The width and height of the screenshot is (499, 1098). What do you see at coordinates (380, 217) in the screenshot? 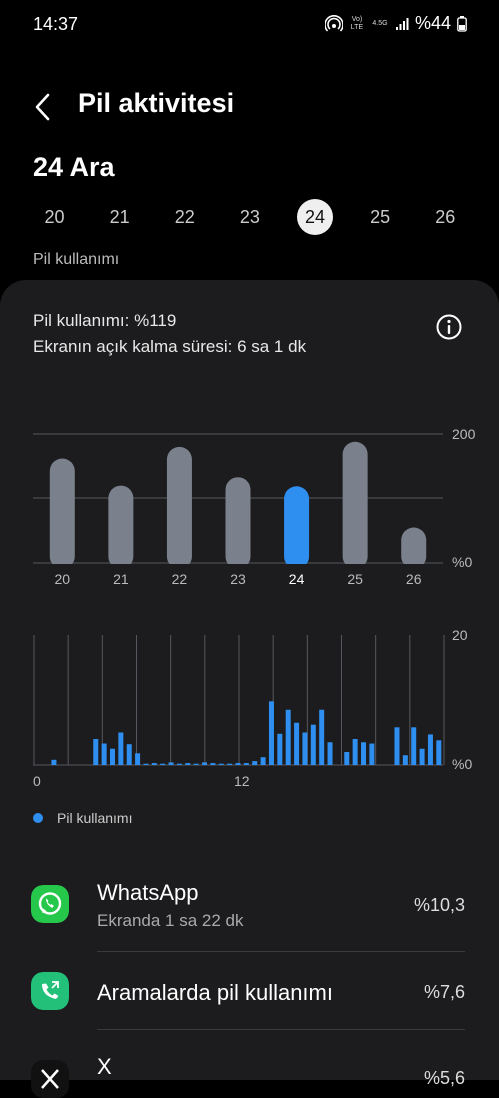
I see `day-25: 25` at bounding box center [380, 217].